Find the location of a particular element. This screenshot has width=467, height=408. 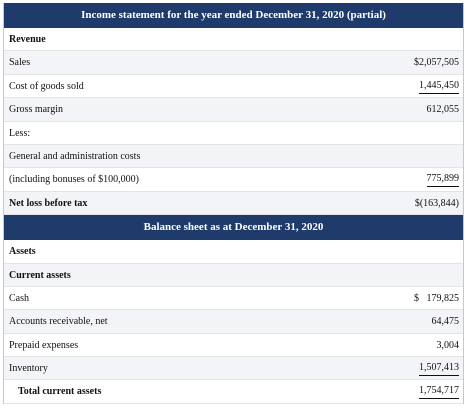

row-value: 1,507,413 is located at coordinates (439, 369).